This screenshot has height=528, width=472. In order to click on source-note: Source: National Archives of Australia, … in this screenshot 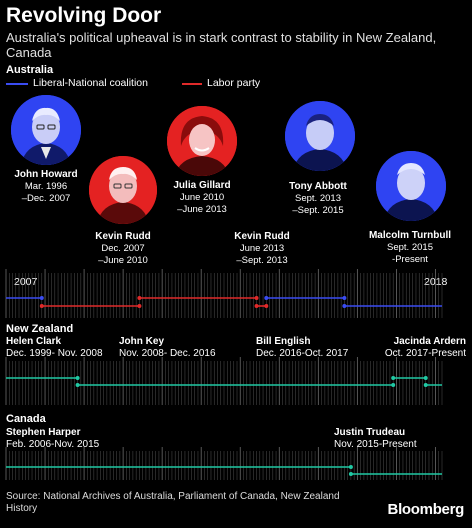, I will do `click(173, 502)`.